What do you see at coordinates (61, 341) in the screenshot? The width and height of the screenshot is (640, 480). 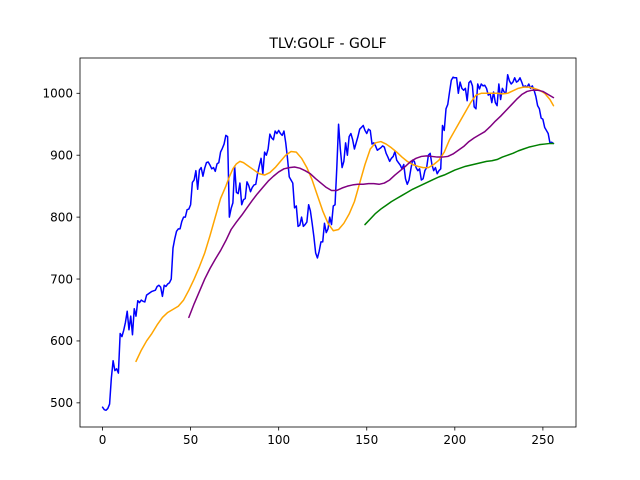 I see `y-tick-label: 600` at bounding box center [61, 341].